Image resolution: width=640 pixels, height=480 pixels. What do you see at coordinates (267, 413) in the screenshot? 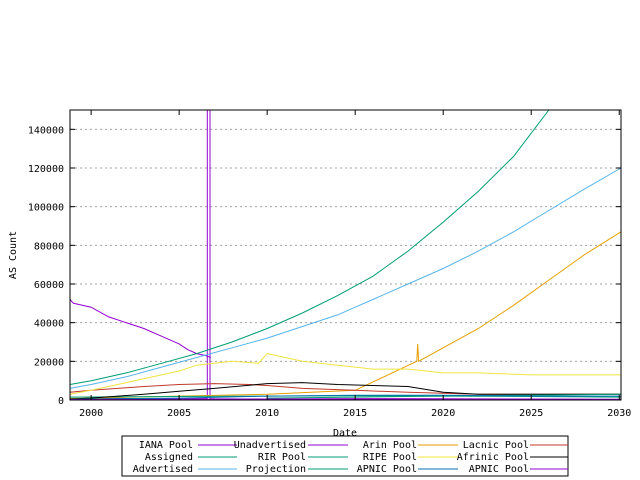
I see `x-tick-label: 2010` at bounding box center [267, 413].